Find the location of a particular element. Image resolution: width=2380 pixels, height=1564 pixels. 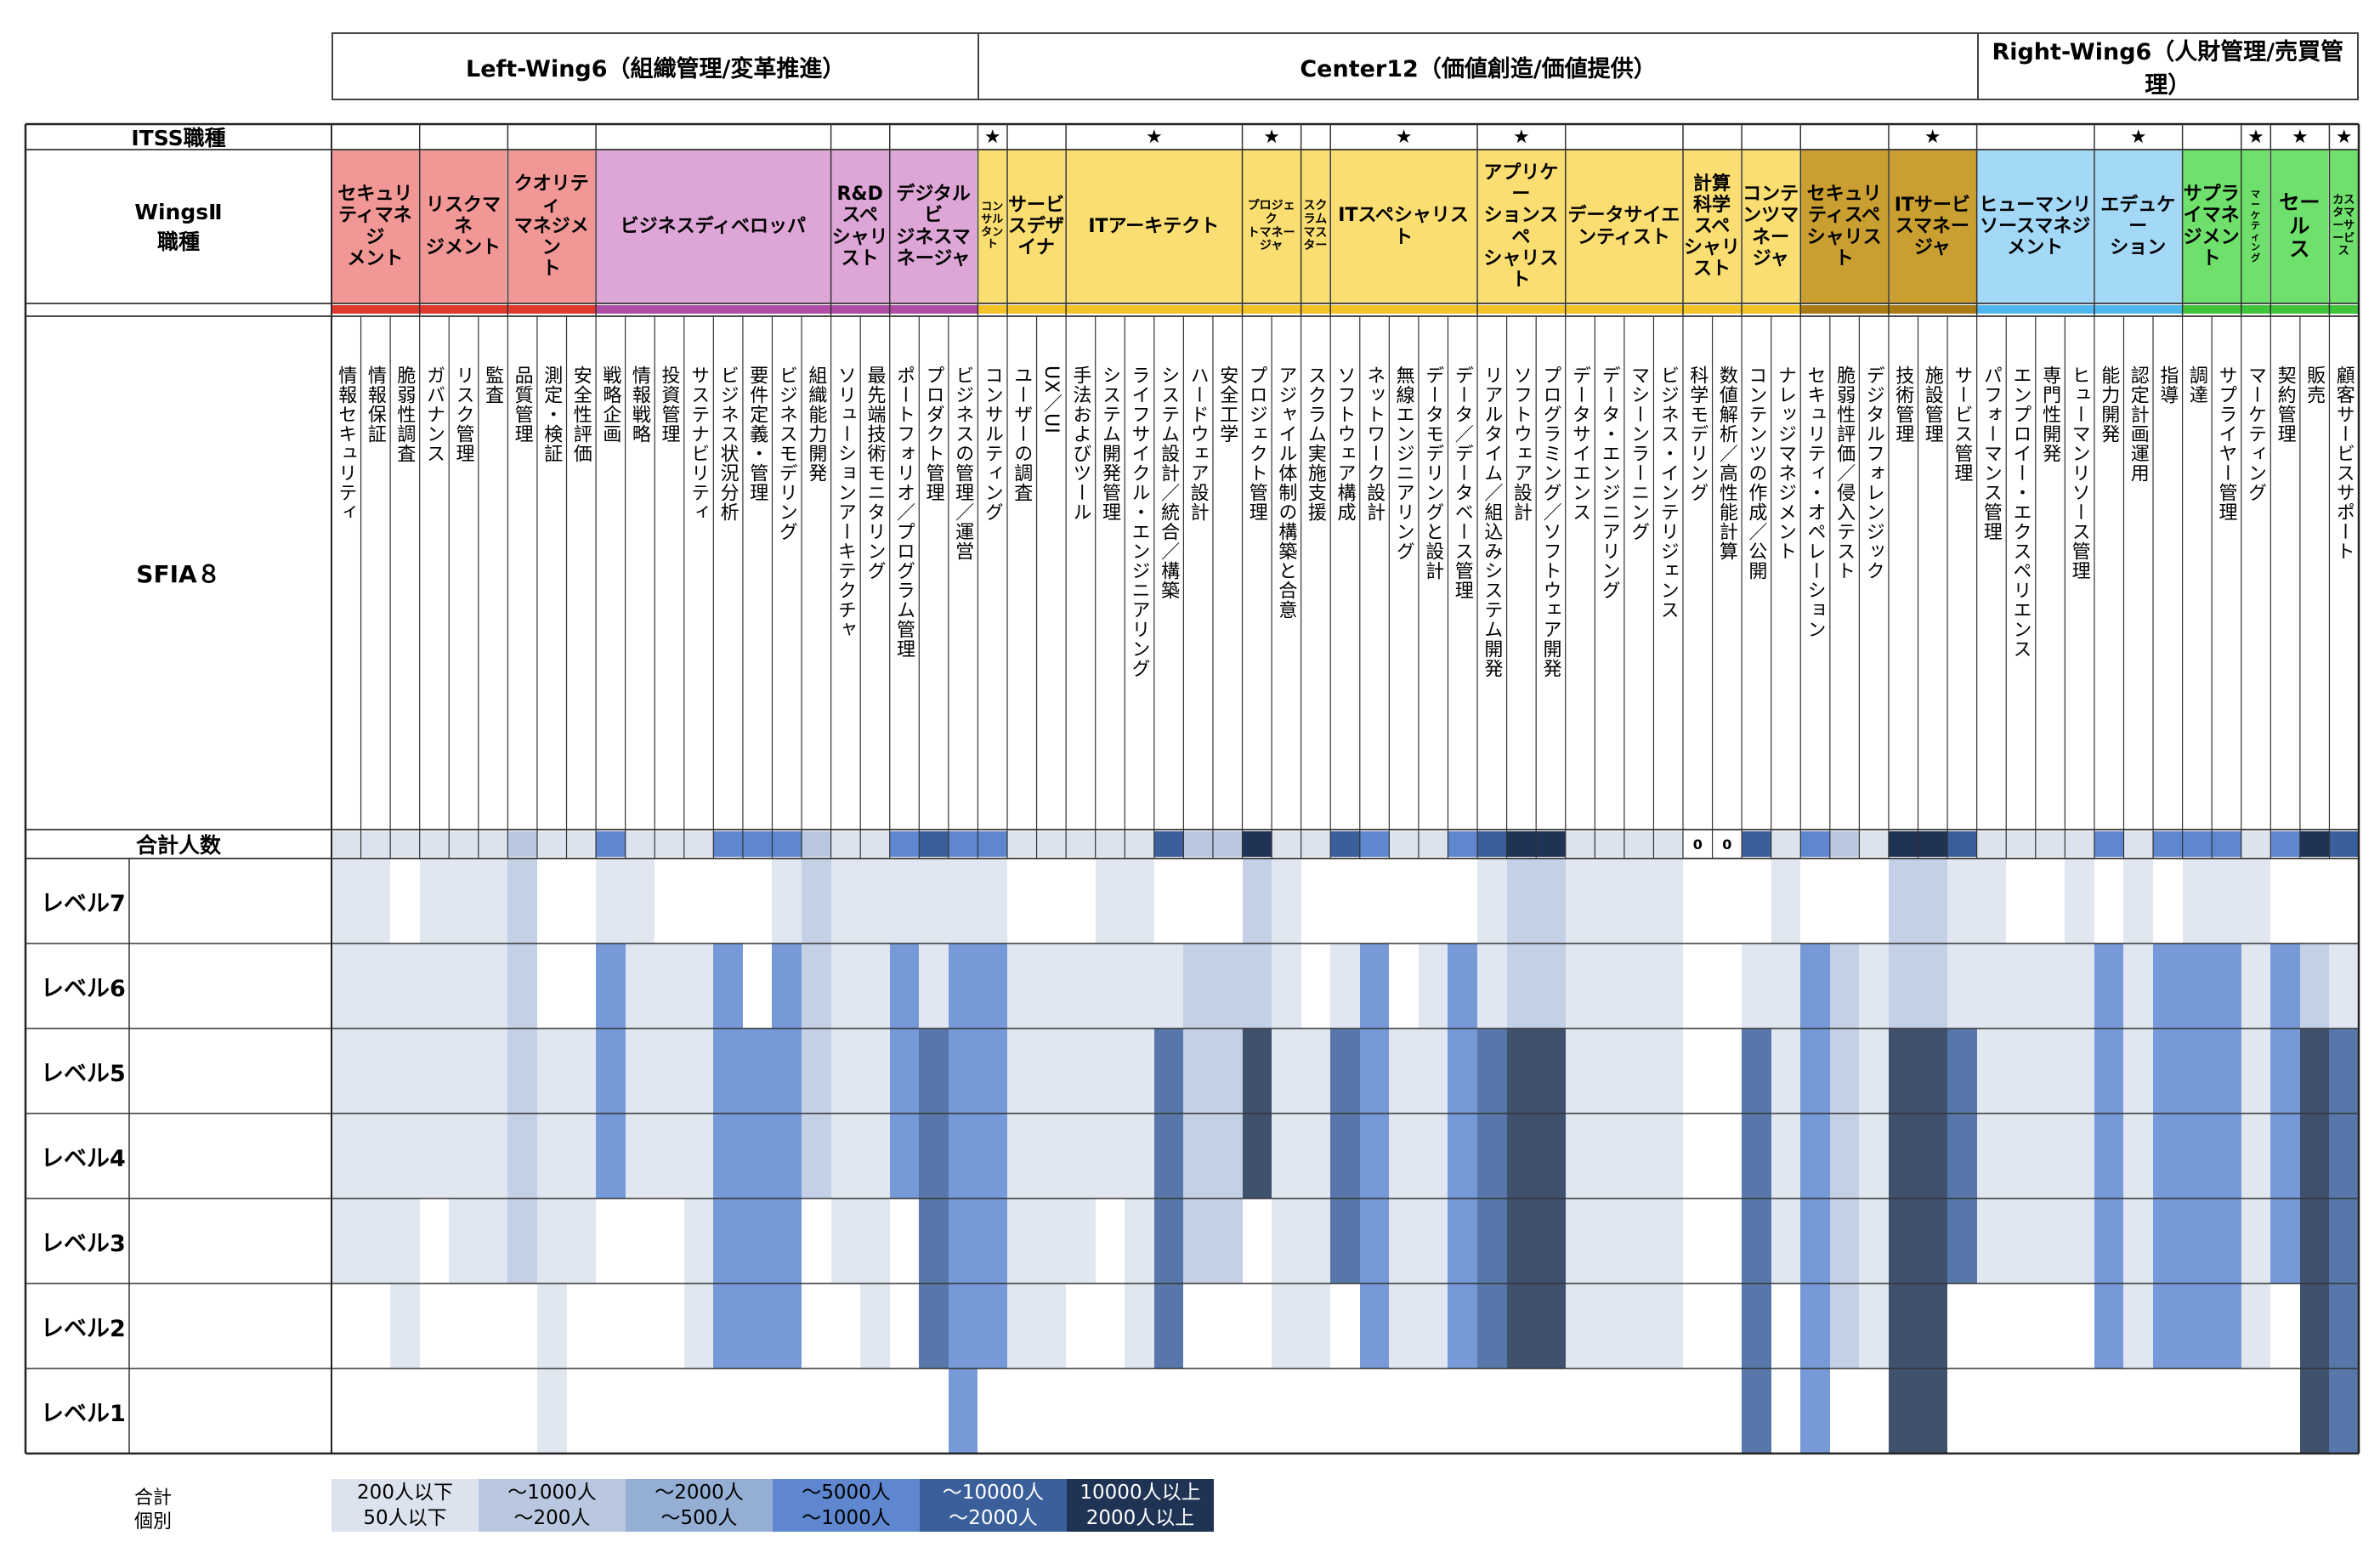

role-header: ITアーキテクト is located at coordinates (1154, 227).